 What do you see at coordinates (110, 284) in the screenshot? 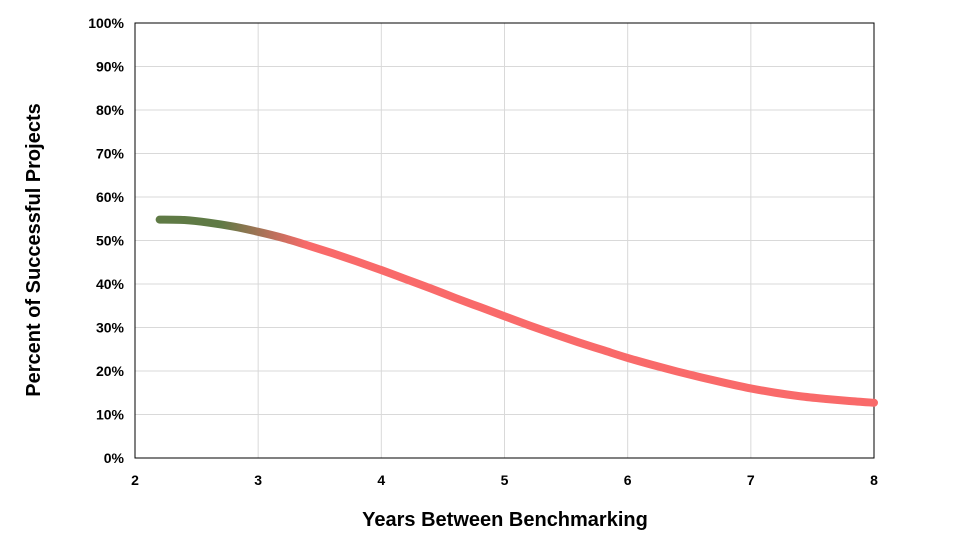
I see `y-tick-label: 40%` at bounding box center [110, 284].